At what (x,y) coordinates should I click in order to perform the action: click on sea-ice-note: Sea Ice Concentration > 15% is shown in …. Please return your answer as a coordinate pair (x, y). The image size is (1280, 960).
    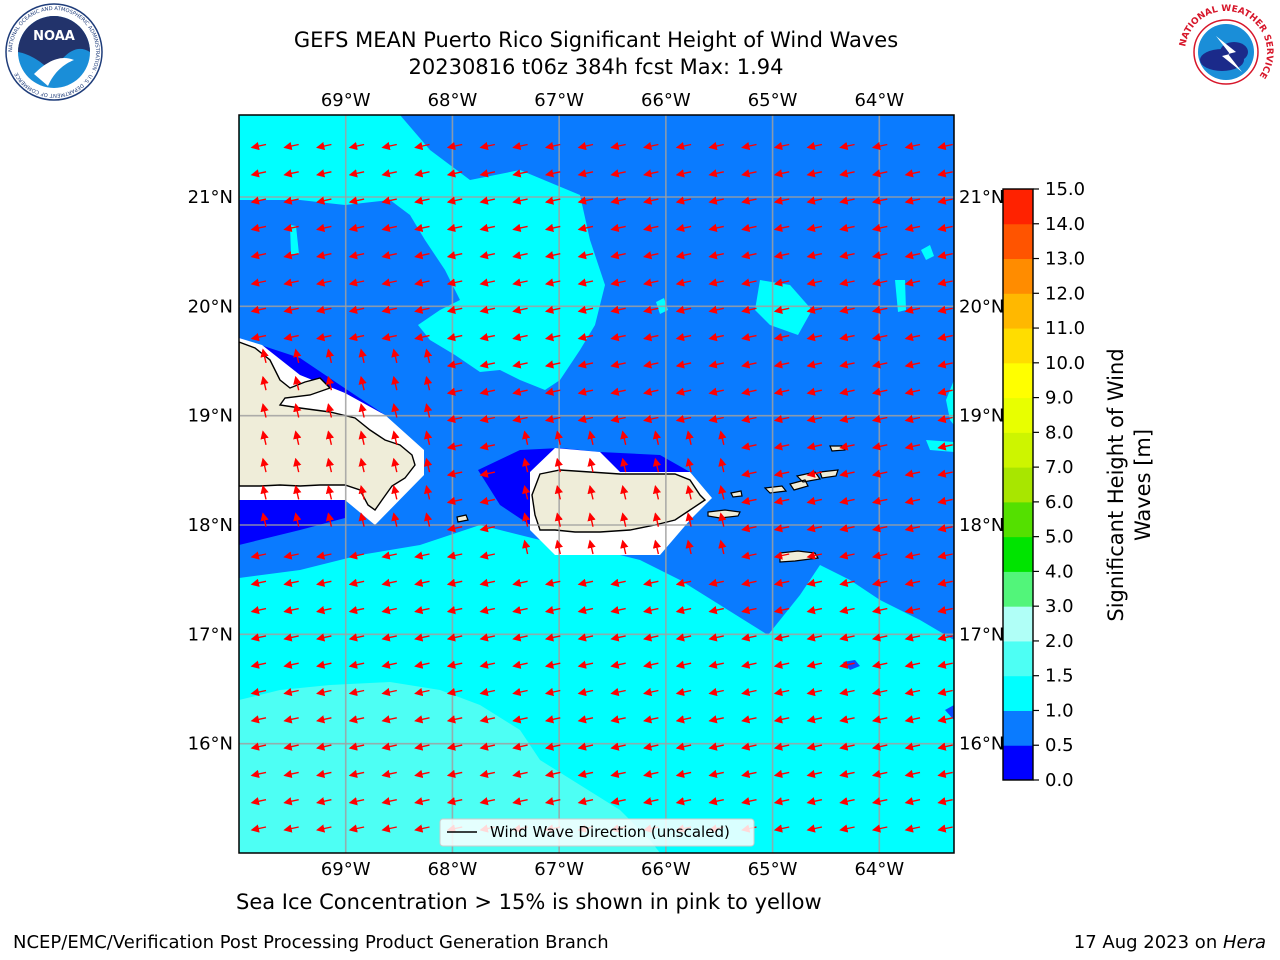
    Looking at the image, I should click on (529, 902).